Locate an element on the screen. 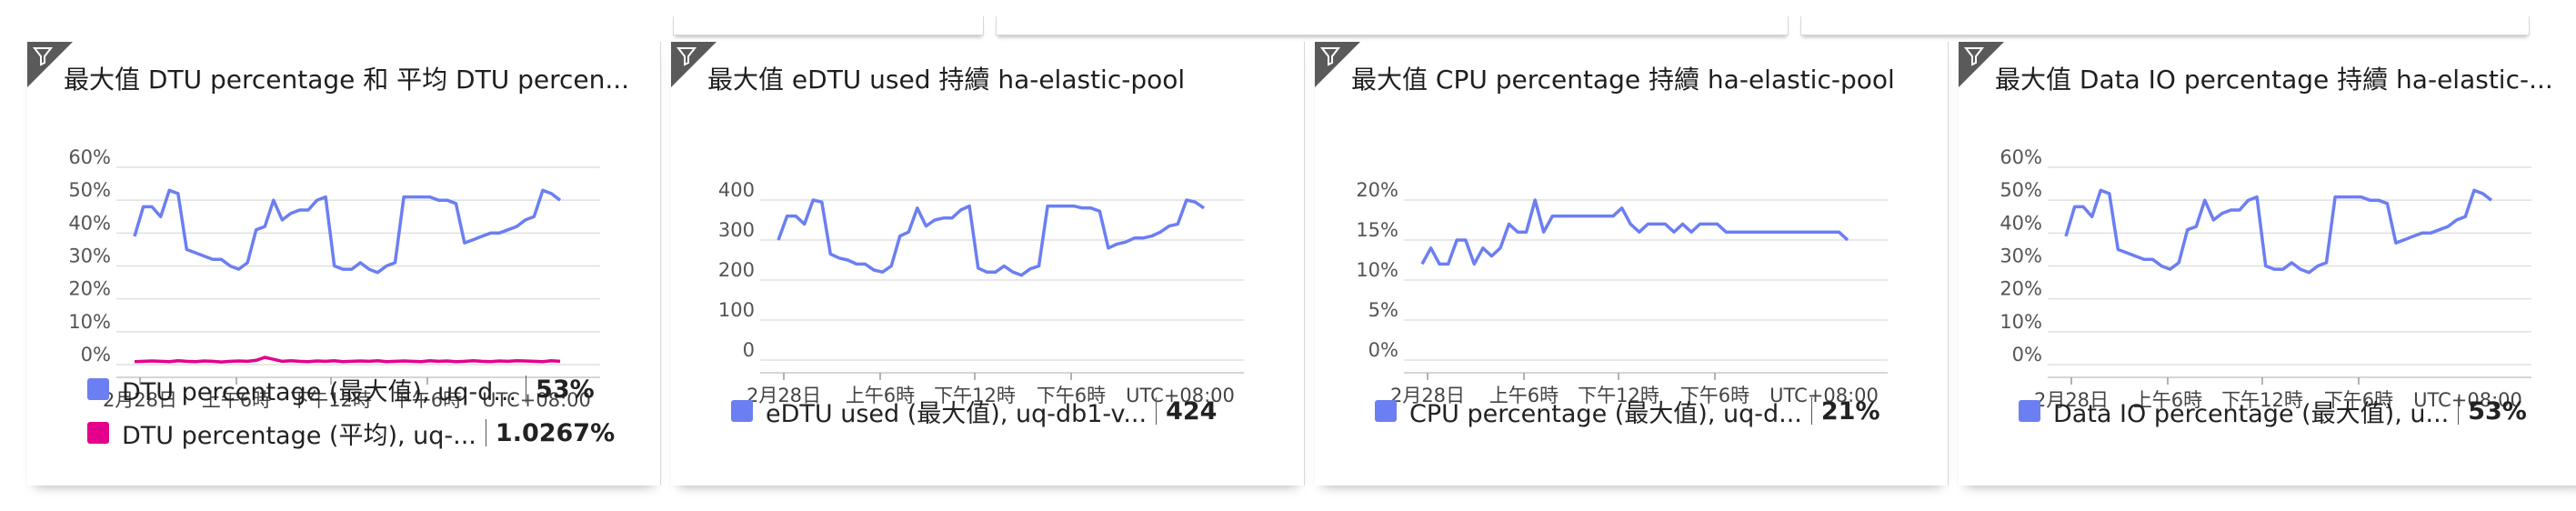  y-tick-label: 200 is located at coordinates (736, 270).